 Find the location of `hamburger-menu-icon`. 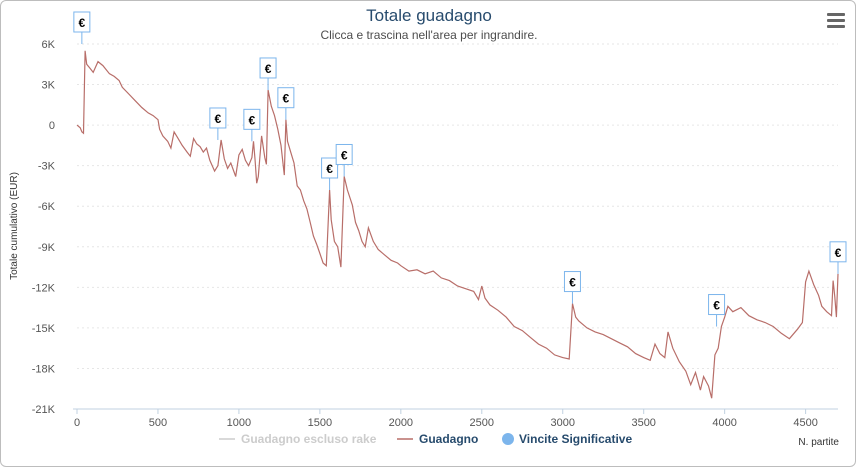

hamburger-menu-icon is located at coordinates (836, 21).